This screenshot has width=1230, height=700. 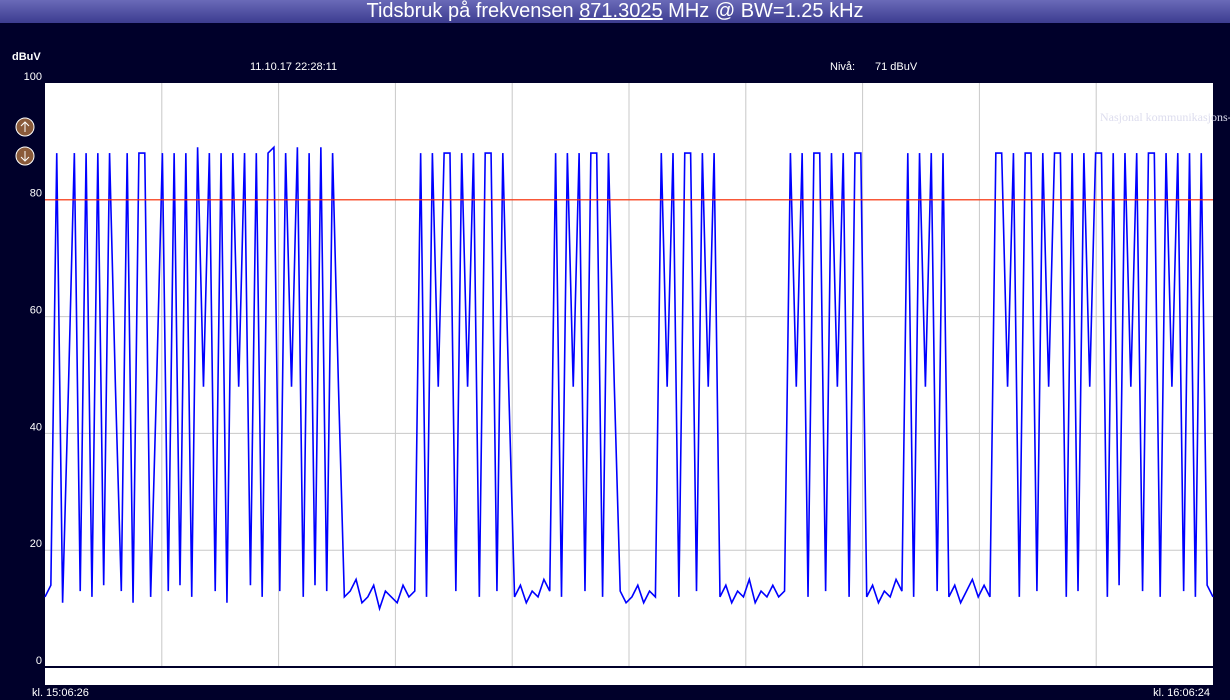 I want to click on level-label: Nivå:, so click(x=842, y=67).